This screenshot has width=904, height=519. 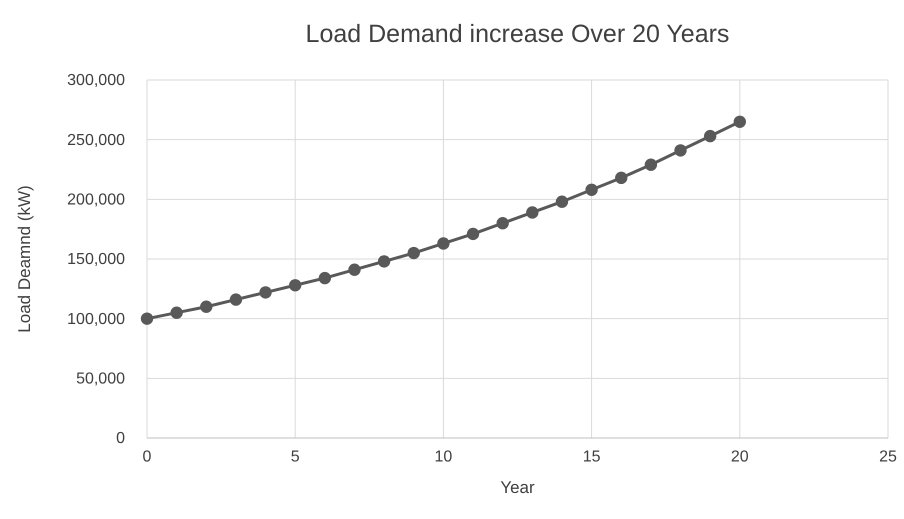 What do you see at coordinates (739, 457) in the screenshot?
I see `x-tick-label: 20` at bounding box center [739, 457].